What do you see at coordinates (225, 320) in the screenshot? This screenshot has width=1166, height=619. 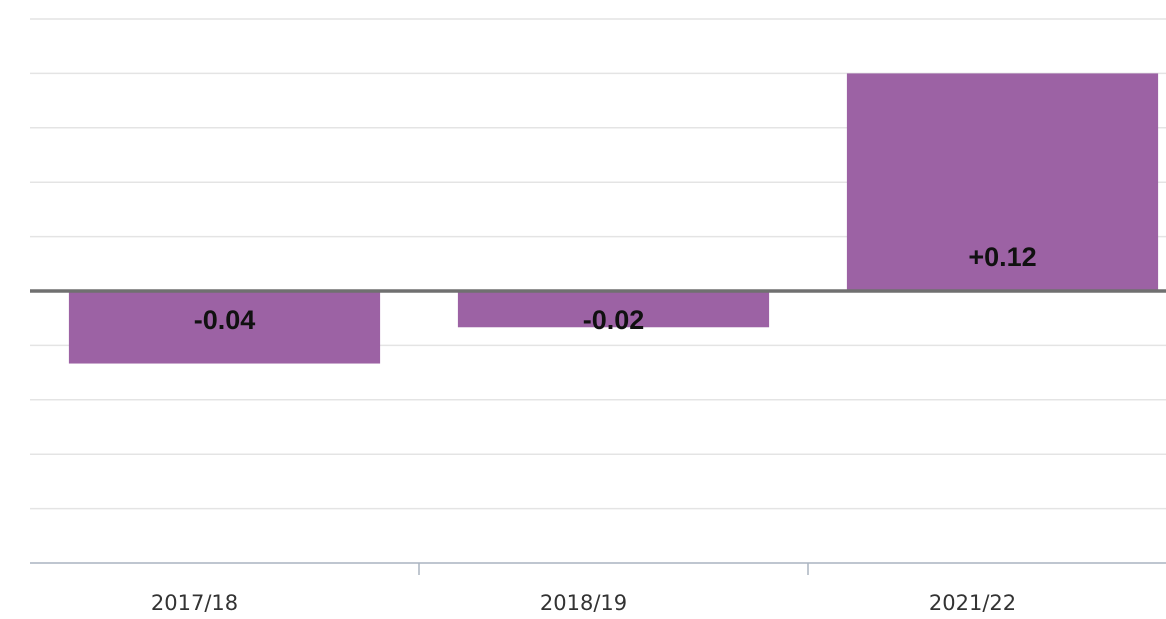 I see `data-label: -0.04` at bounding box center [225, 320].